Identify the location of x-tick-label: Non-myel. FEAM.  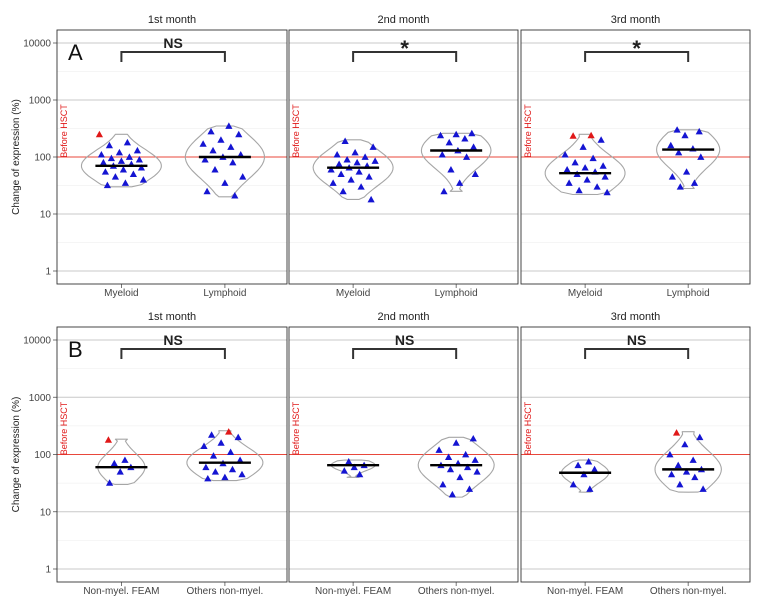
(121, 591).